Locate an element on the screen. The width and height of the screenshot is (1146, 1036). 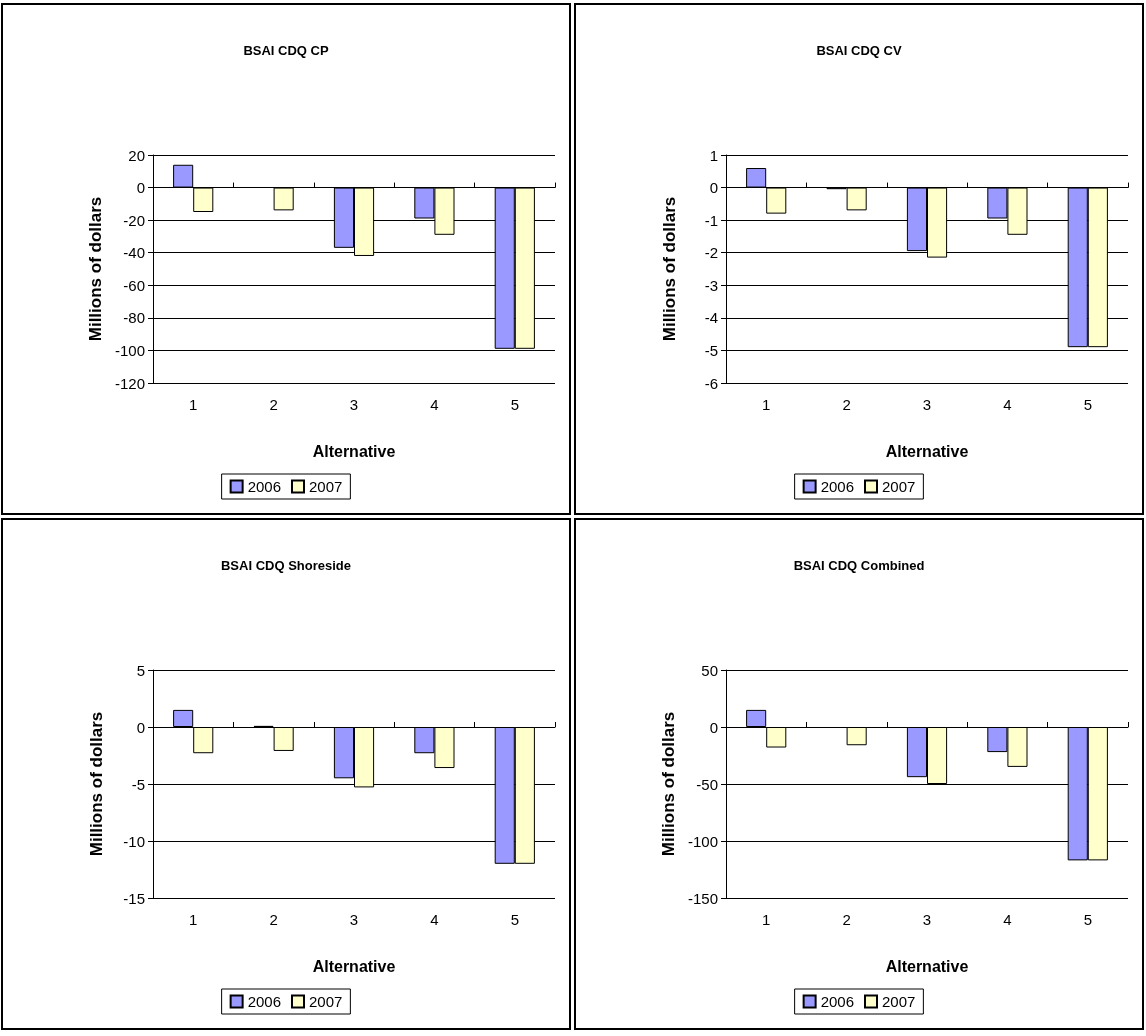
y-tick-label: -50 is located at coordinates (707, 784).